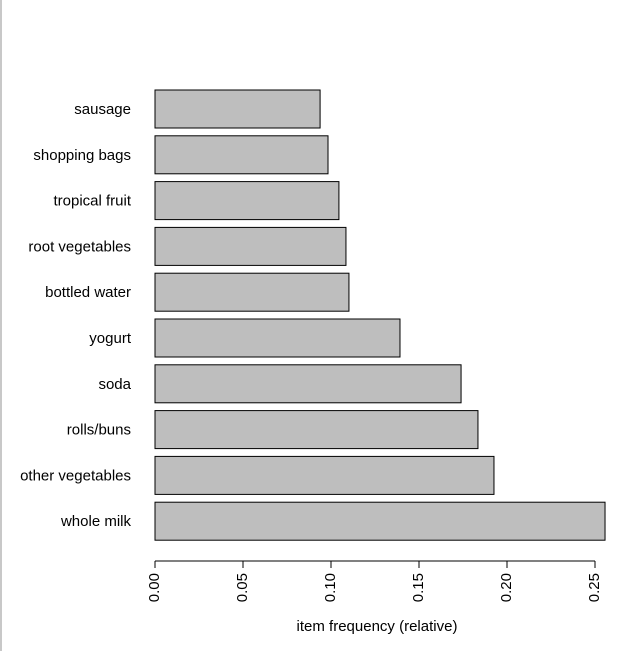 The image size is (644, 651). Describe the element at coordinates (92, 201) in the screenshot. I see `y-tick-label: tropical fruit` at that location.